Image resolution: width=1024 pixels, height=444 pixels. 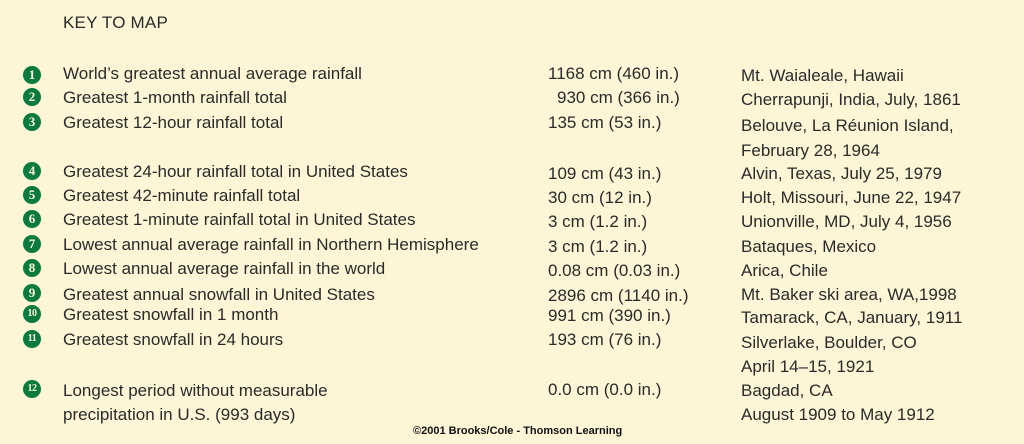 What do you see at coordinates (829, 342) in the screenshot?
I see `entry-location: Silverlake, Boulder, CO` at bounding box center [829, 342].